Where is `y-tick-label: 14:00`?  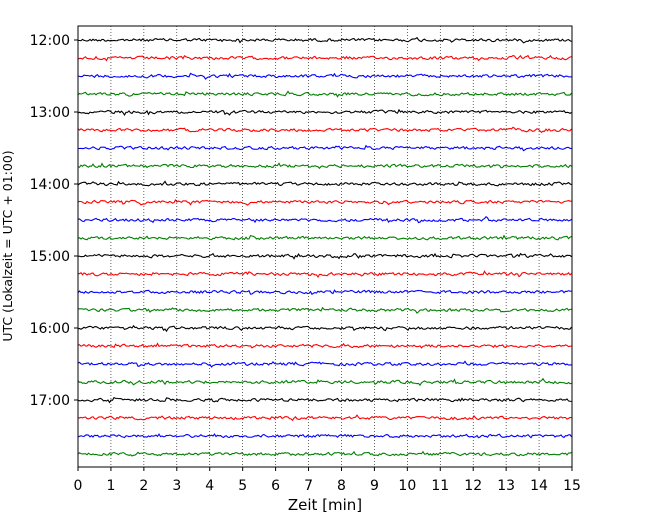 y-tick-label: 14:00 is located at coordinates (50, 185).